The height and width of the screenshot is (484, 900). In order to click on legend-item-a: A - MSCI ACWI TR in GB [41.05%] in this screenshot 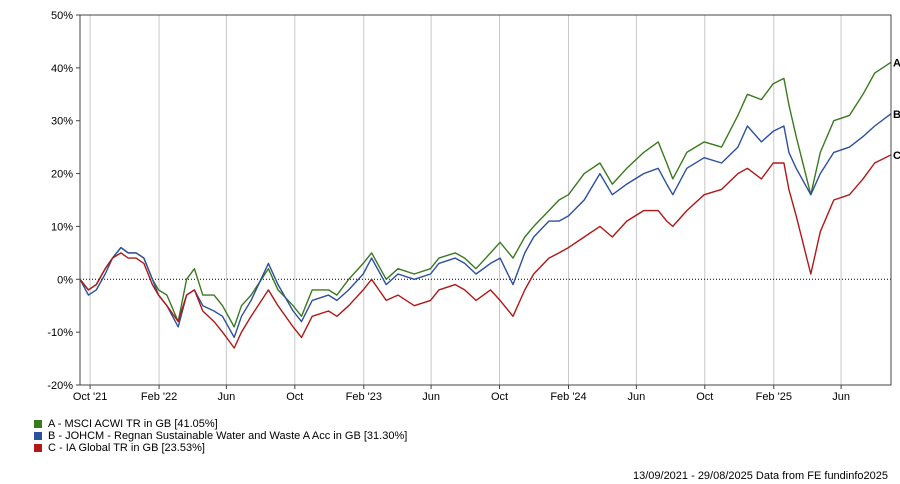, I will do `click(220, 424)`.